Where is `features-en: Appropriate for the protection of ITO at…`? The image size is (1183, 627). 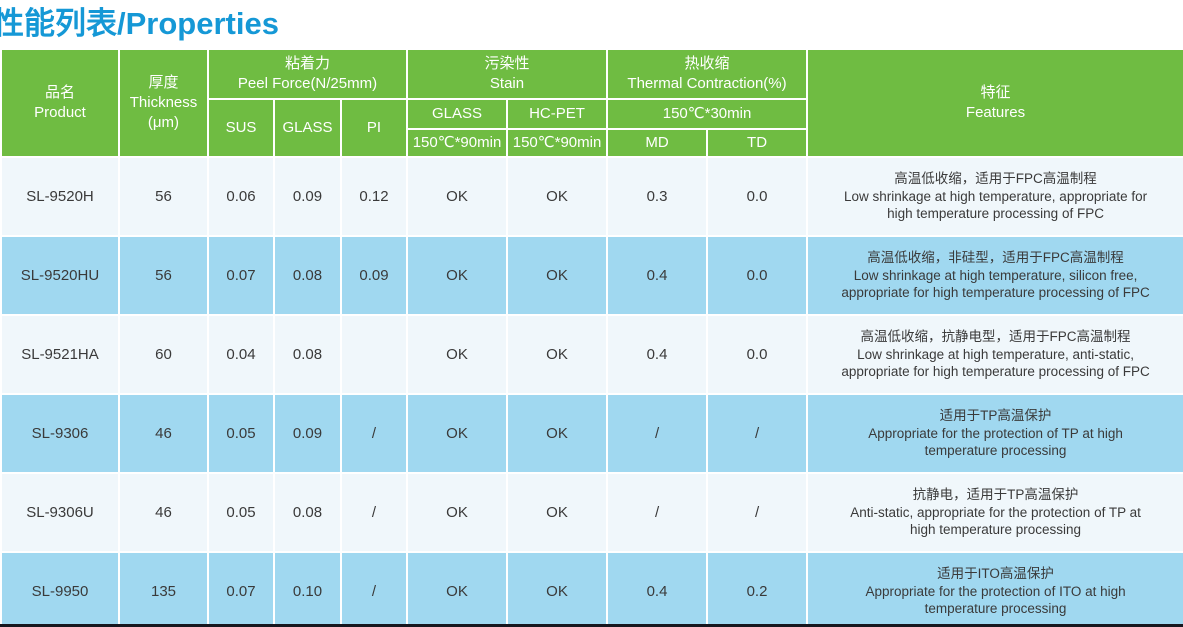
features-en: Appropriate for the protection of ITO at… is located at coordinates (995, 600).